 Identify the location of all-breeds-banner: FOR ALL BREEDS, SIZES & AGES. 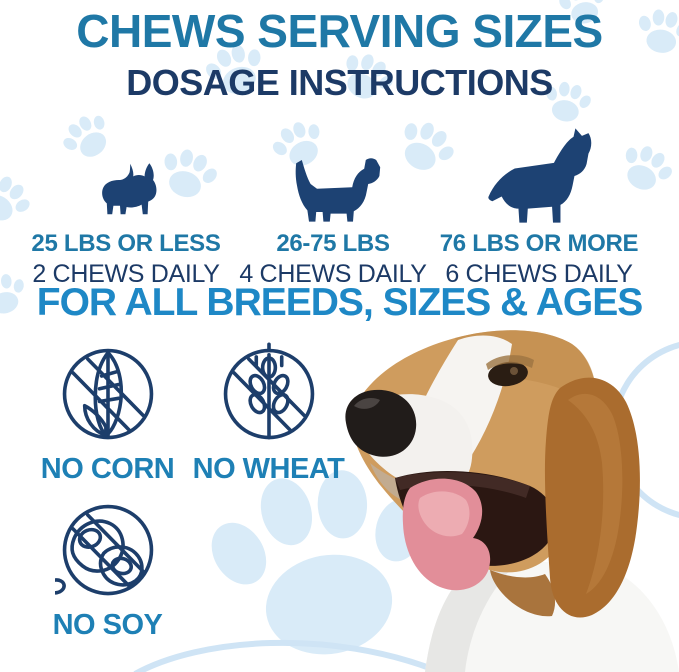
(339, 302).